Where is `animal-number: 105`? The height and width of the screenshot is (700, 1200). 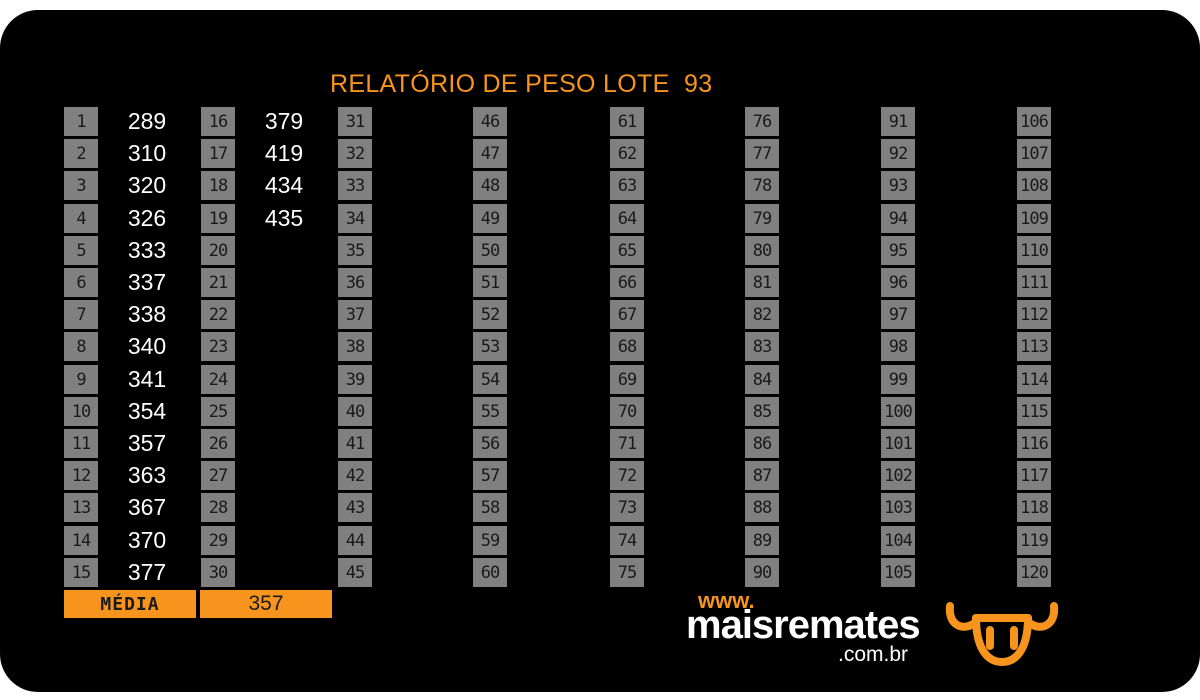
animal-number: 105 is located at coordinates (898, 572).